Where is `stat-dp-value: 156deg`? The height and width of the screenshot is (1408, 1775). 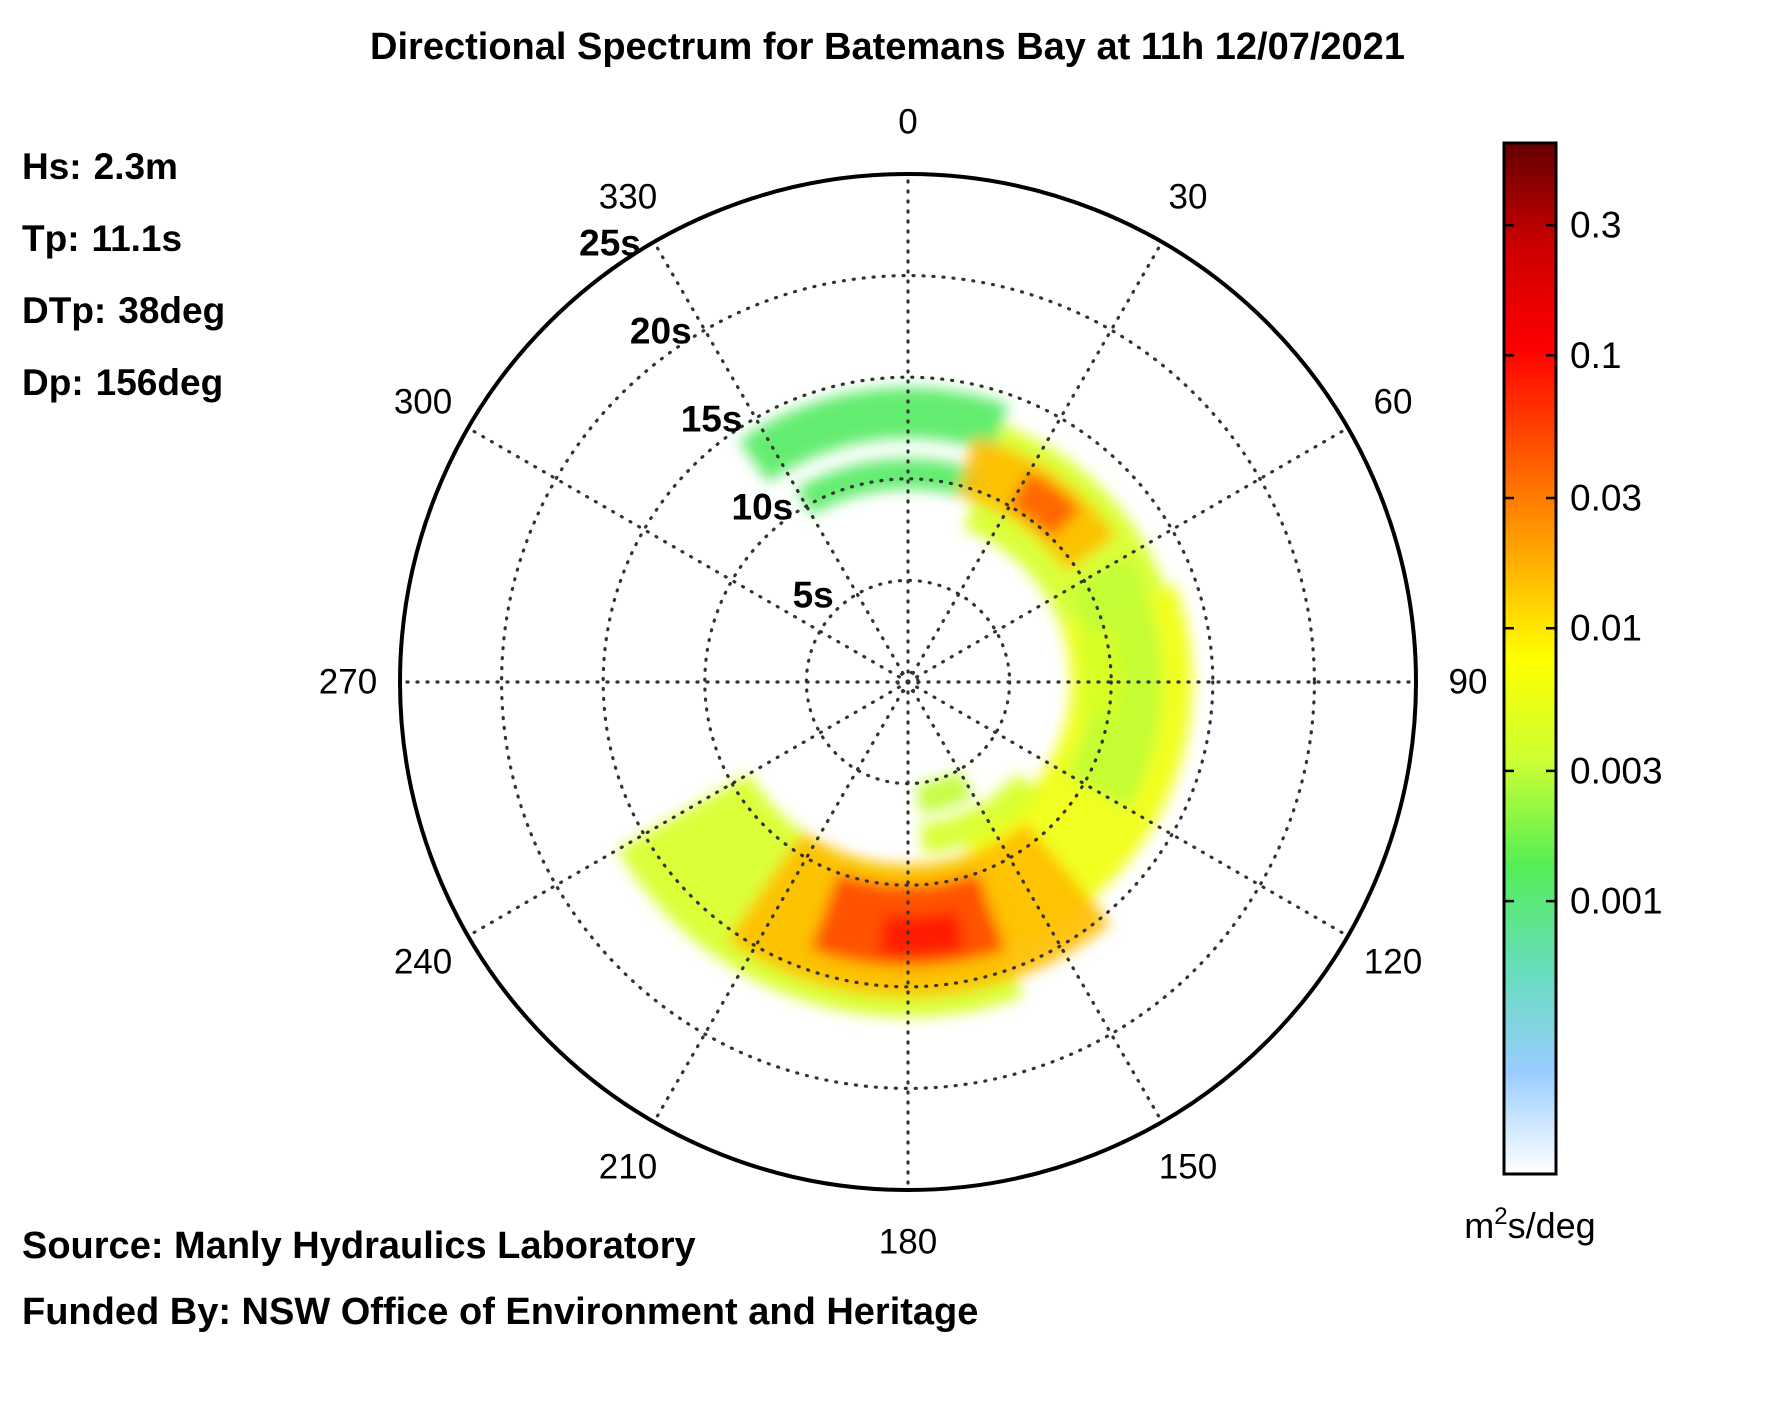
stat-dp-value: 156deg is located at coordinates (159, 382).